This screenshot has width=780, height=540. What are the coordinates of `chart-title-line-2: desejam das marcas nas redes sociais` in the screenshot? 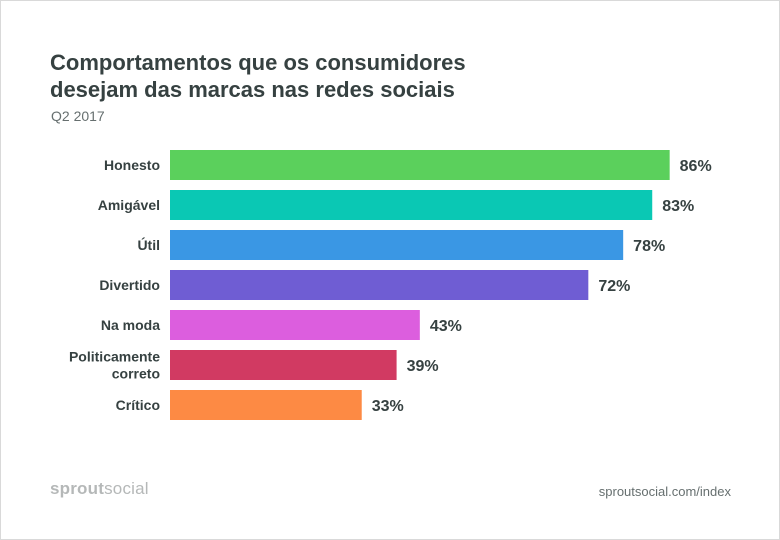 It's located at (252, 89).